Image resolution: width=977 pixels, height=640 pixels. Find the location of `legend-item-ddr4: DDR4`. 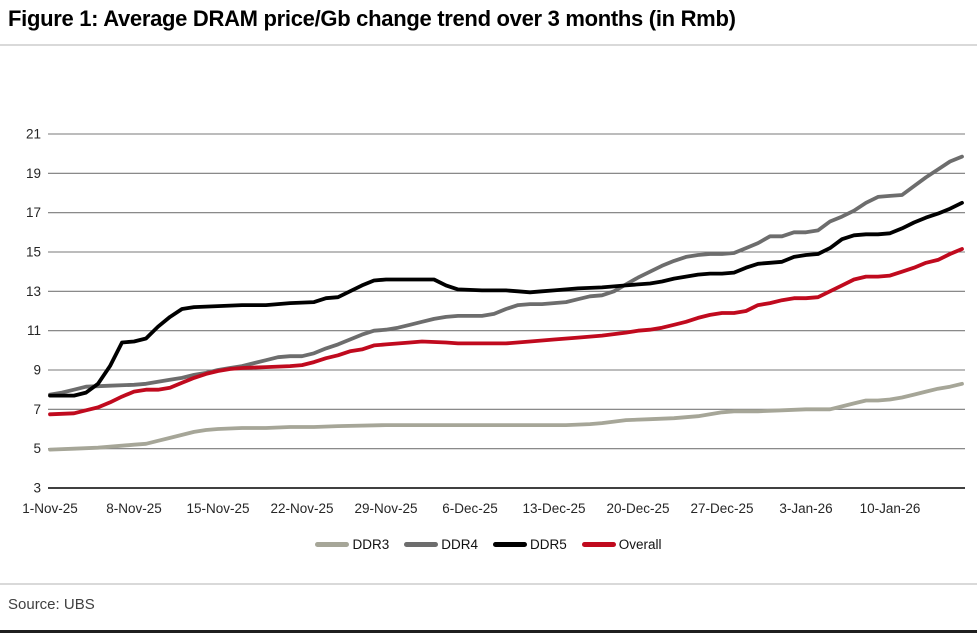

legend-item-ddr4: DDR4 is located at coordinates (441, 544).